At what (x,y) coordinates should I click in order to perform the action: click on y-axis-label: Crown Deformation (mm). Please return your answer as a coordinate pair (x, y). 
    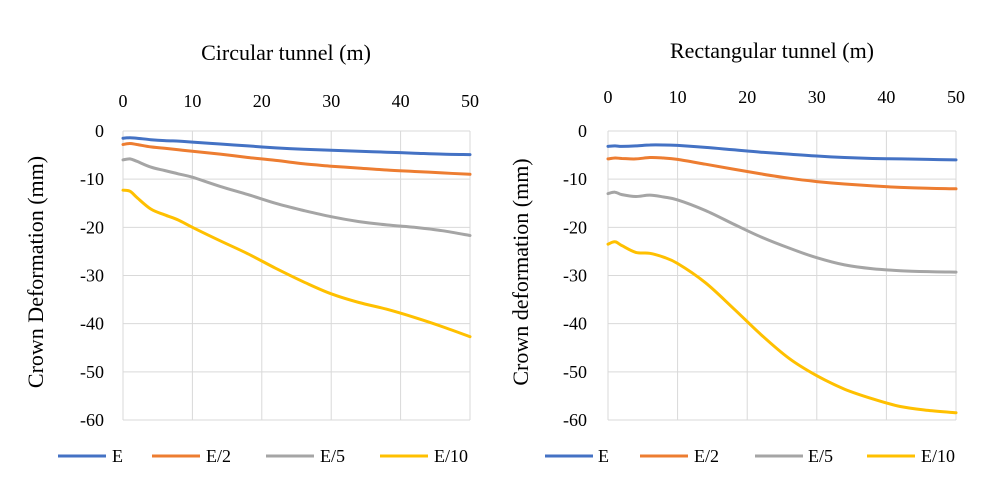
    Looking at the image, I should click on (35, 272).